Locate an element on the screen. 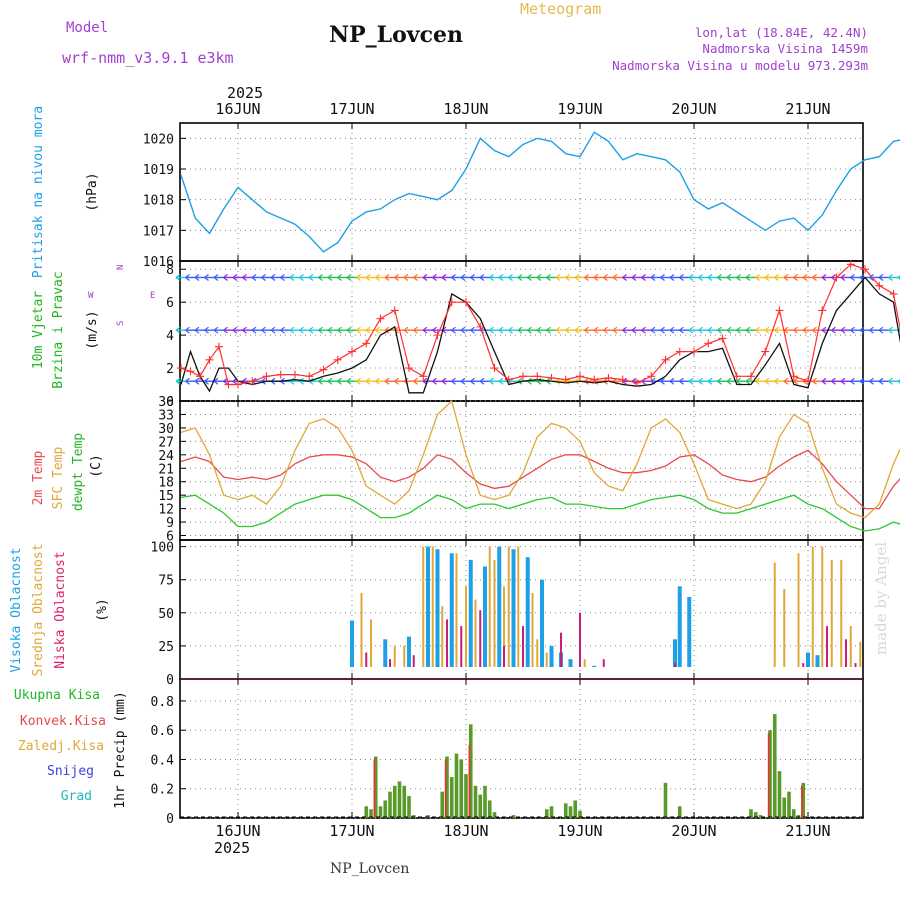 This screenshot has height=900, width=900. y-tick-label: 18 is located at coordinates (166, 483).